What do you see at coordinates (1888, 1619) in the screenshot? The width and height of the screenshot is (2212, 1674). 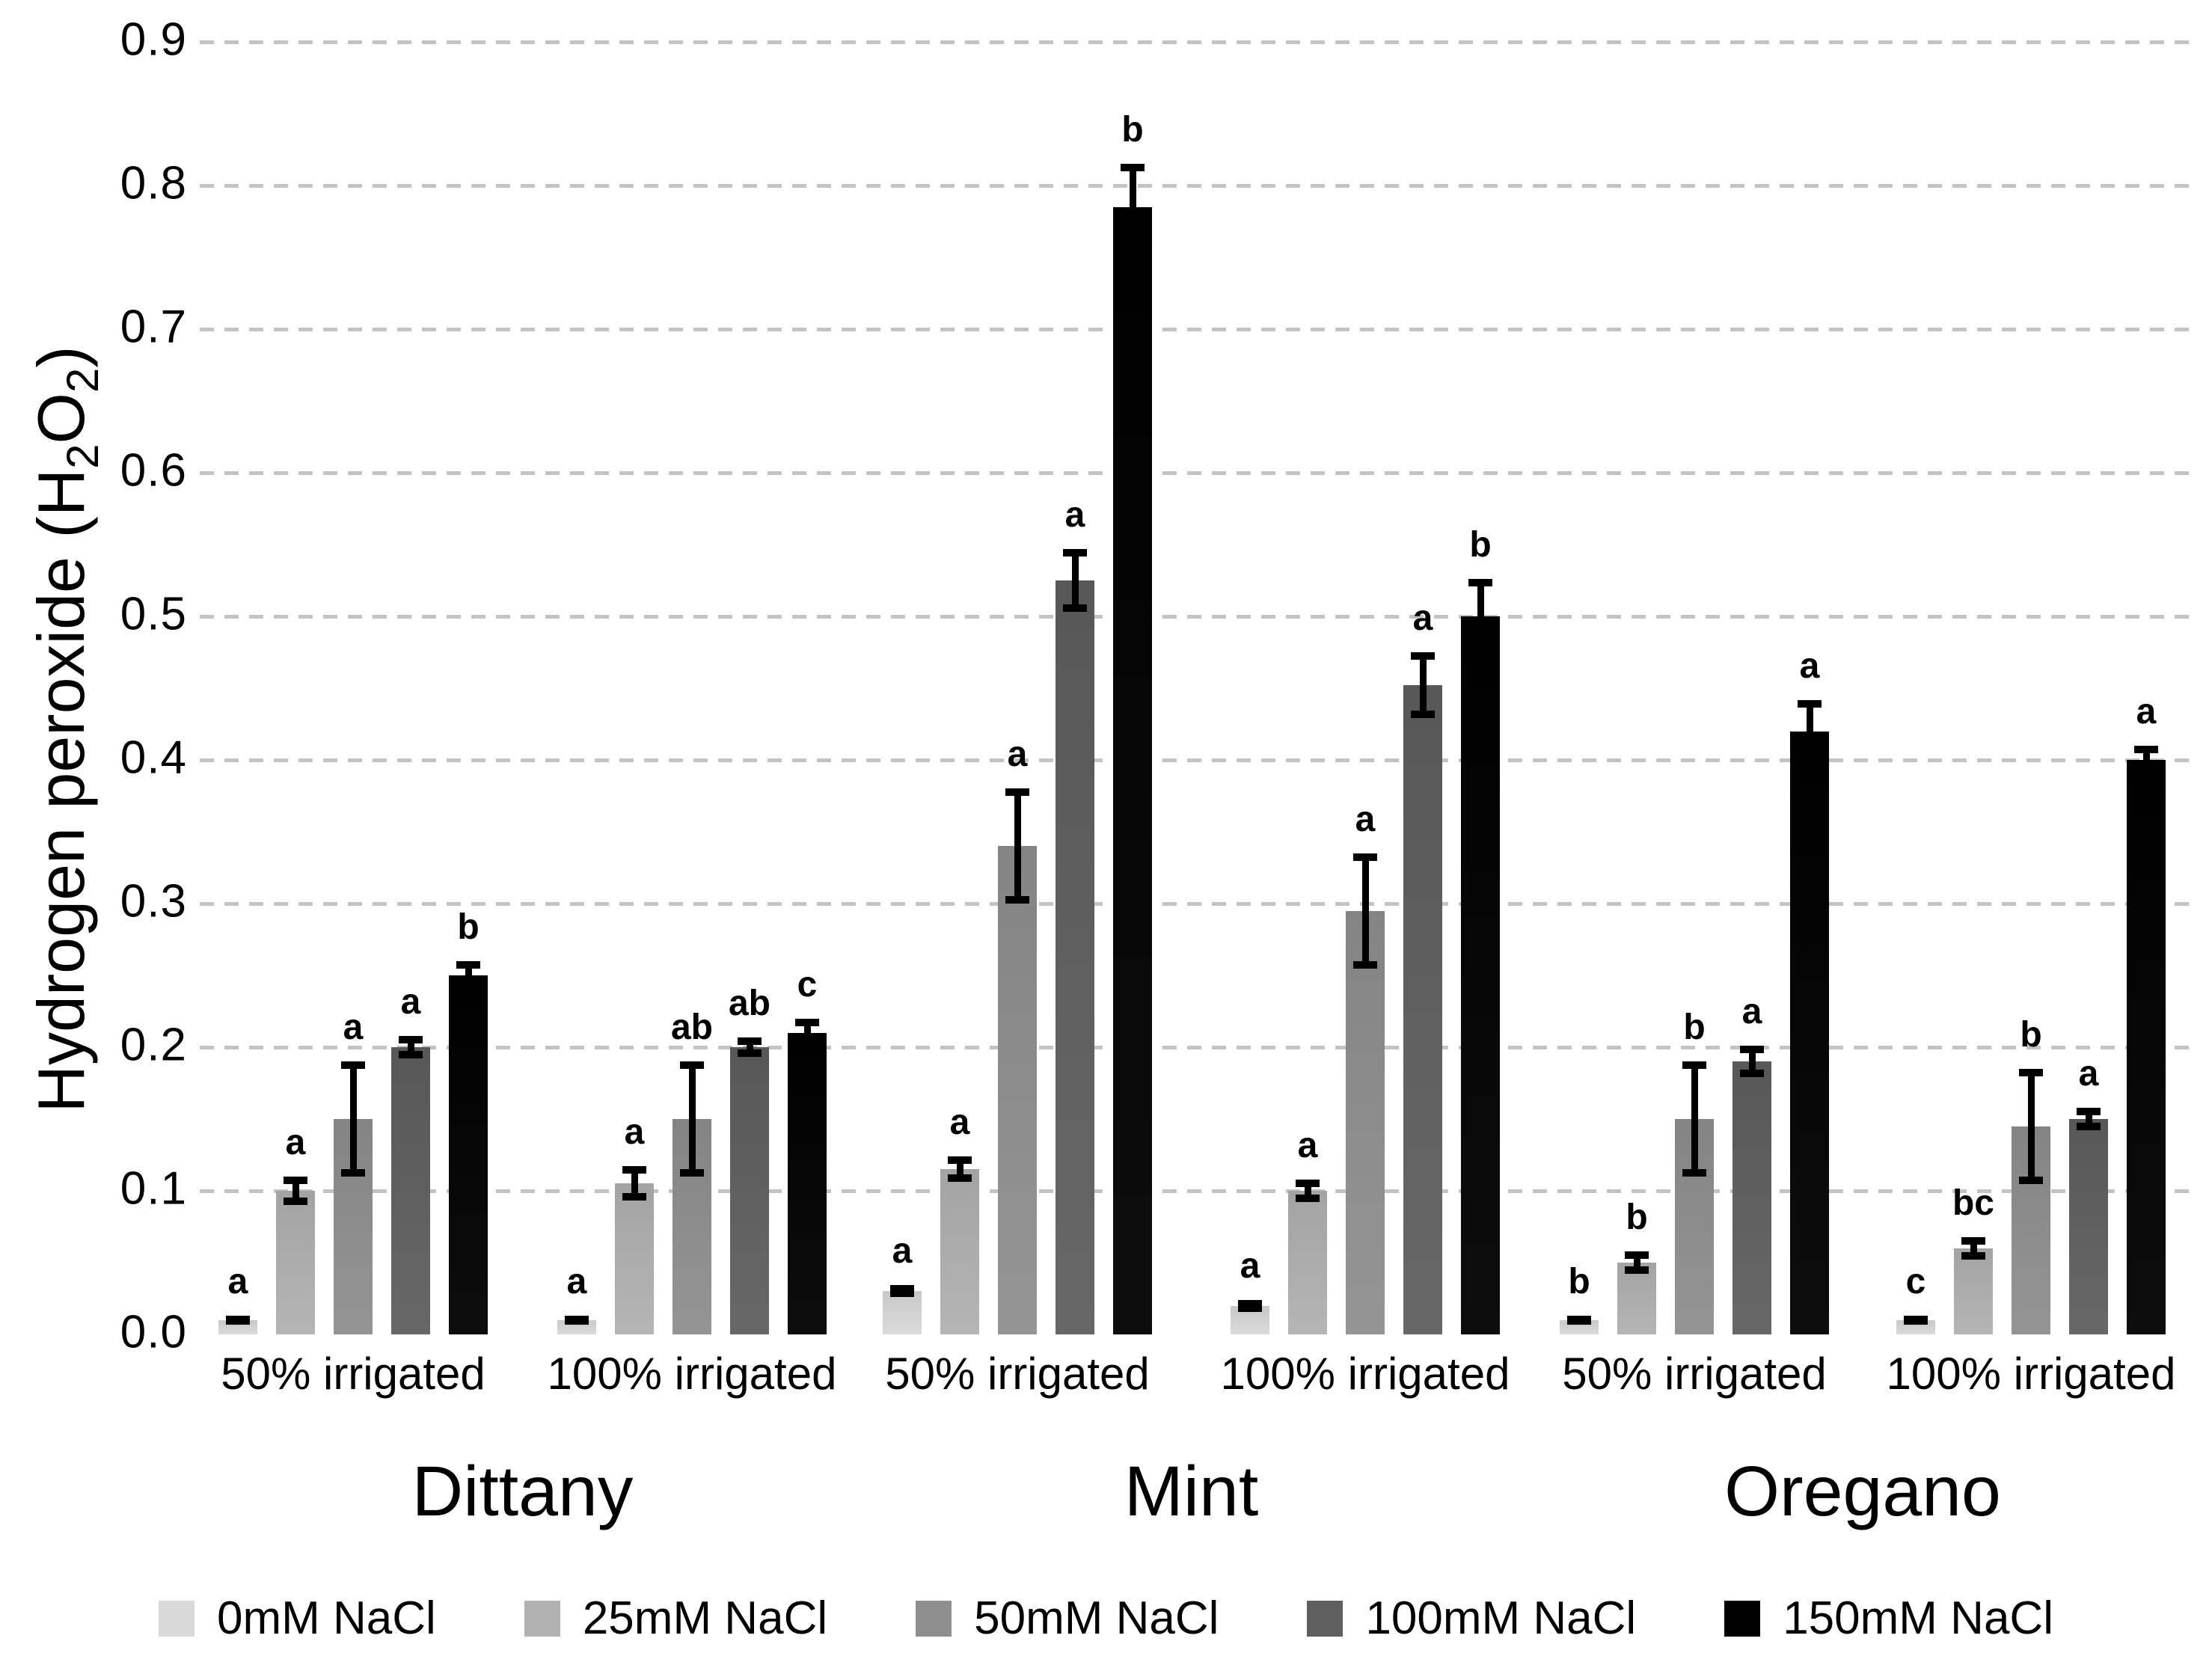 I see `legend-item: 150mM NaCl` at bounding box center [1888, 1619].